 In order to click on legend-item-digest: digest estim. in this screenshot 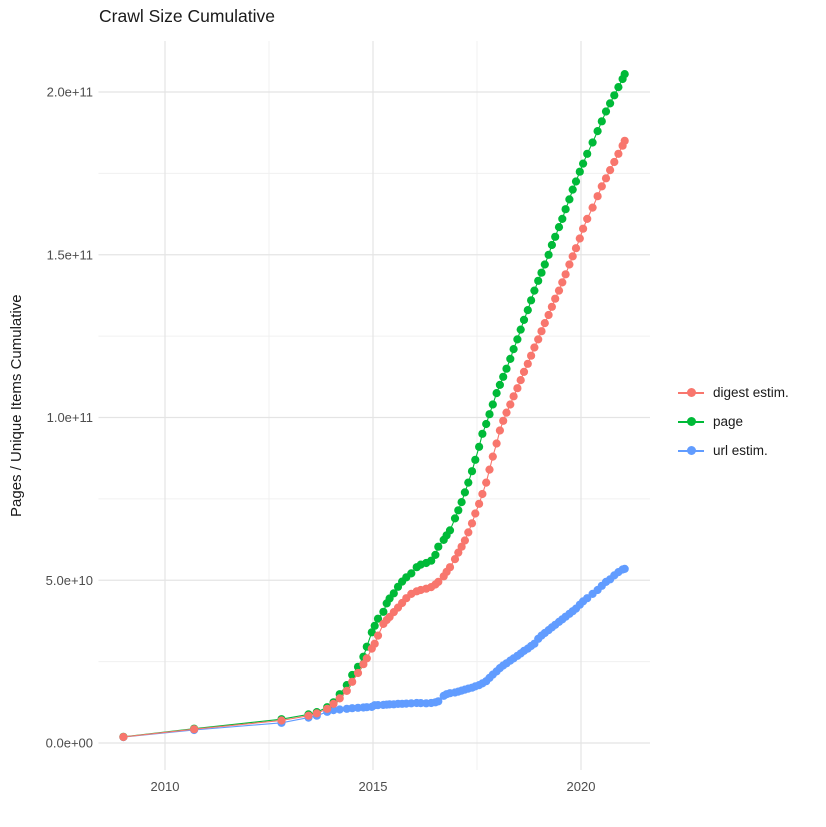, I will do `click(733, 392)`.